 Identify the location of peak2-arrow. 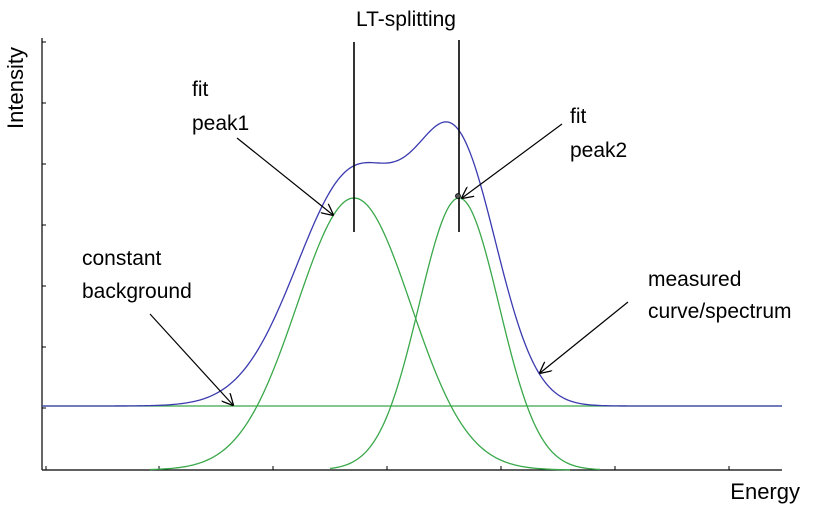
(512, 160).